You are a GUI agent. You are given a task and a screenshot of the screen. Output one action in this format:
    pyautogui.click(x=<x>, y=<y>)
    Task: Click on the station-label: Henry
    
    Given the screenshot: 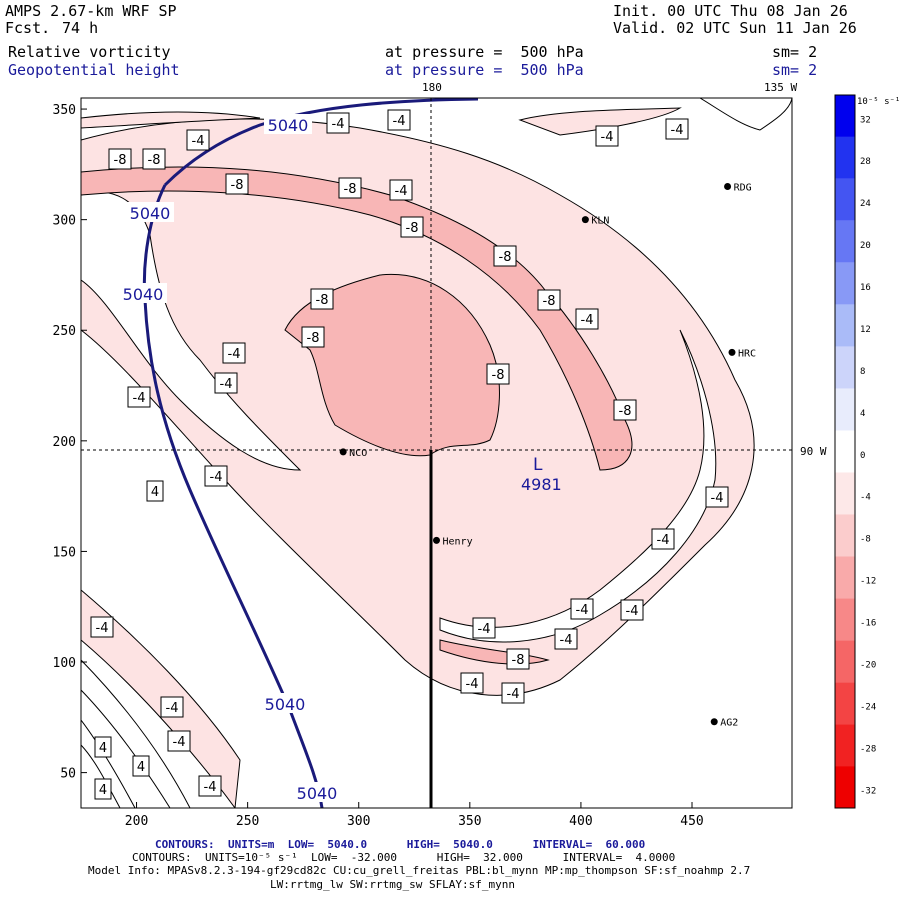 What is the action you would take?
    pyautogui.click(x=458, y=541)
    